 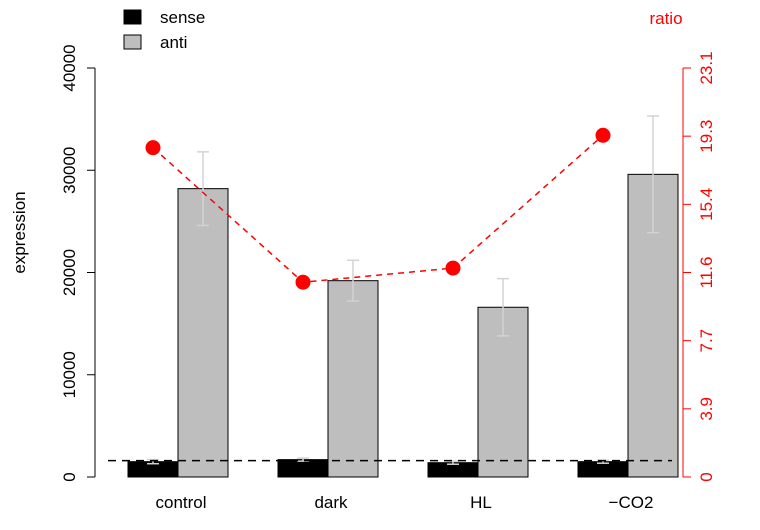 I want to click on left-tick-label: 0, so click(x=69, y=476).